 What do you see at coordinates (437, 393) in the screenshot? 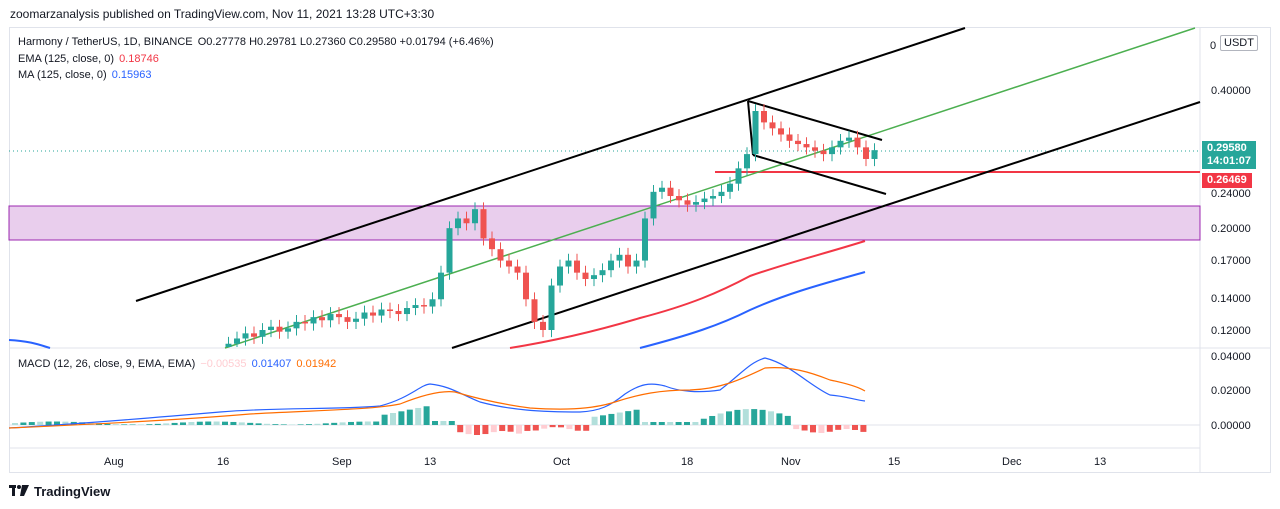
I see `macd-line` at bounding box center [437, 393].